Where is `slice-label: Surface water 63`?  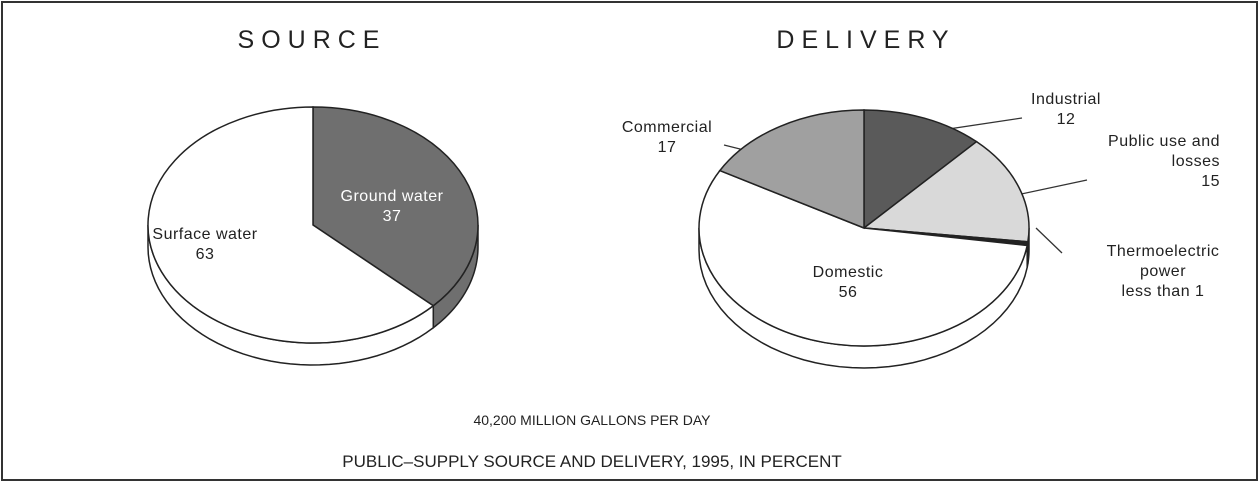
slice-label: Surface water 63 is located at coordinates (205, 245).